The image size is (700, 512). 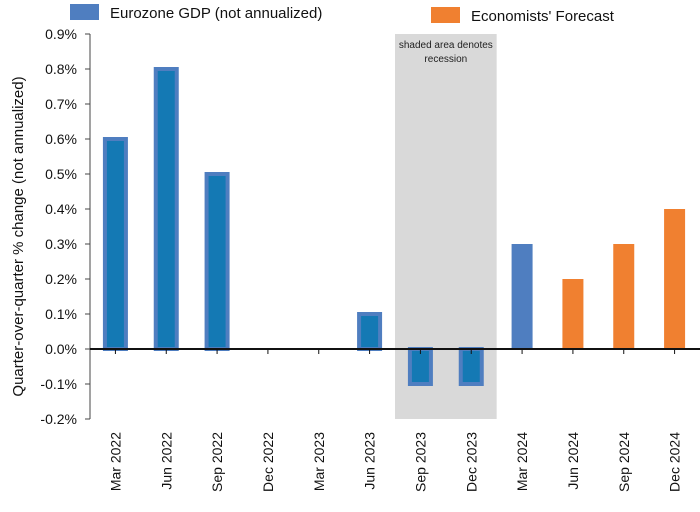 I want to click on x-tick-label: Sep 2022, so click(x=217, y=462).